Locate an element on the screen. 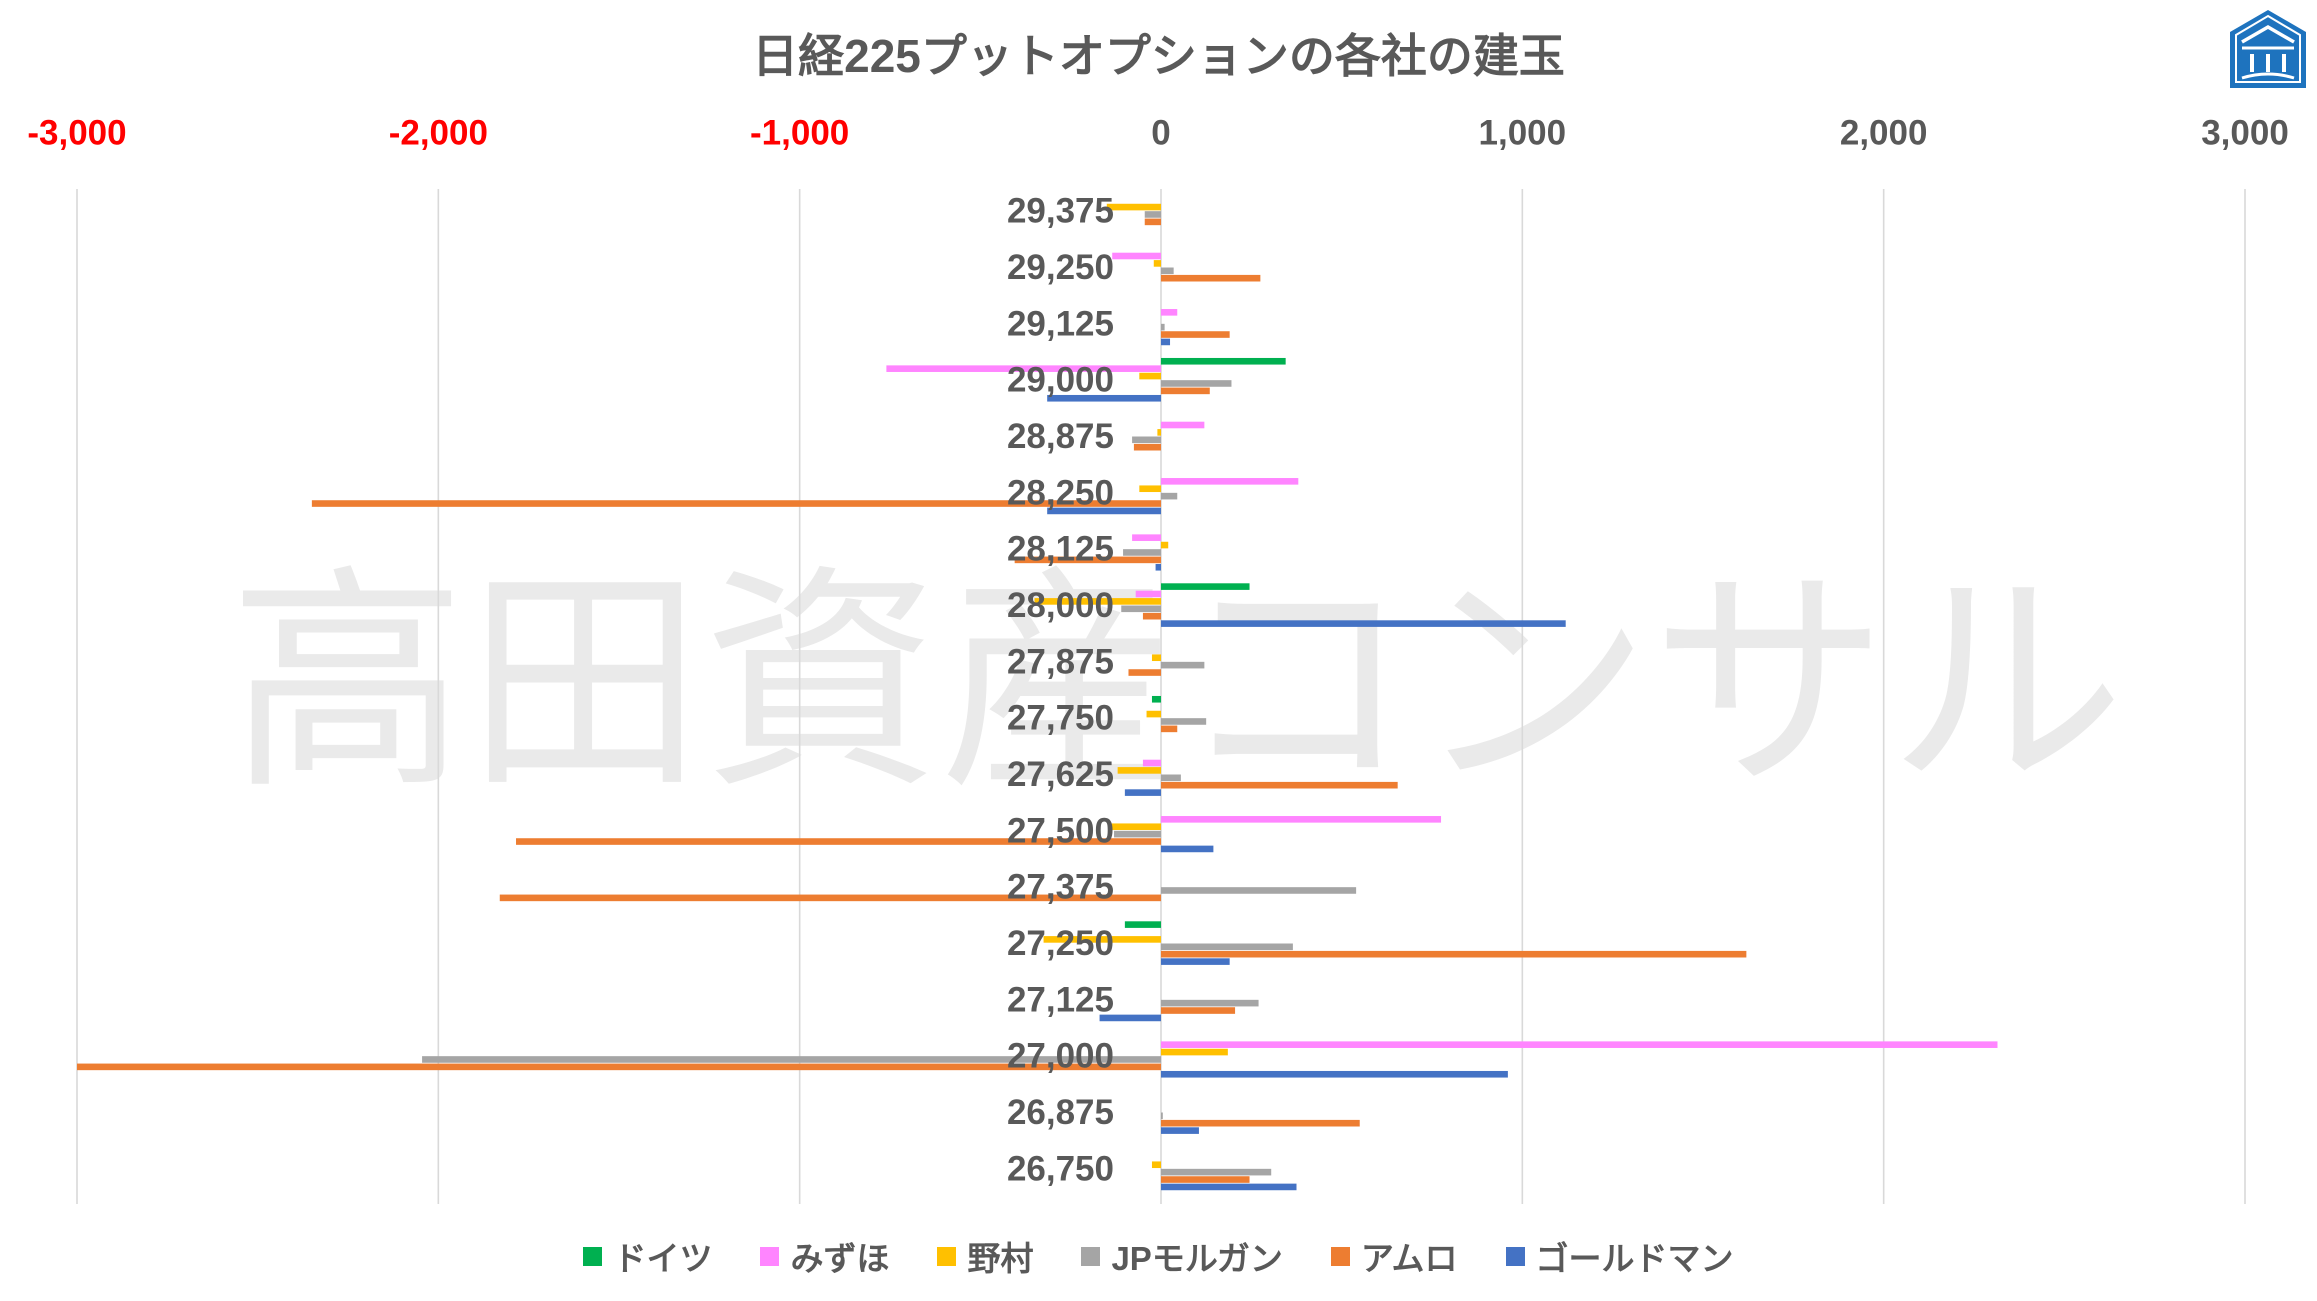  bar-s4-c14 is located at coordinates (1198, 1010).